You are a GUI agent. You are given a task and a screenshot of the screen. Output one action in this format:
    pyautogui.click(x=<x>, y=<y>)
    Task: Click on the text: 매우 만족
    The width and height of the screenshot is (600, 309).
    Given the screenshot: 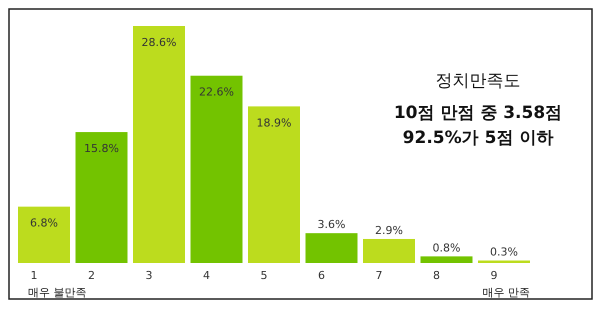 What is the action you would take?
    pyautogui.click(x=506, y=292)
    